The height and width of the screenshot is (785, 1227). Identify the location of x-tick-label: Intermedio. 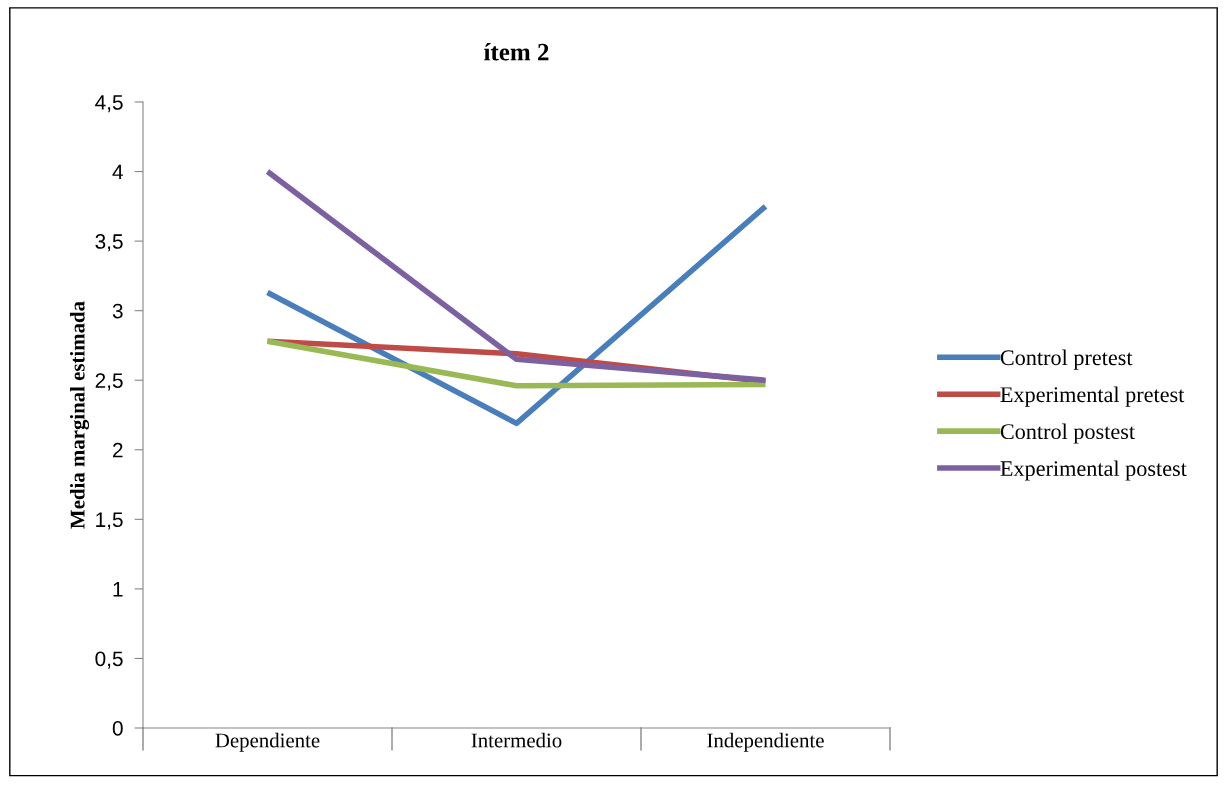
(516, 740).